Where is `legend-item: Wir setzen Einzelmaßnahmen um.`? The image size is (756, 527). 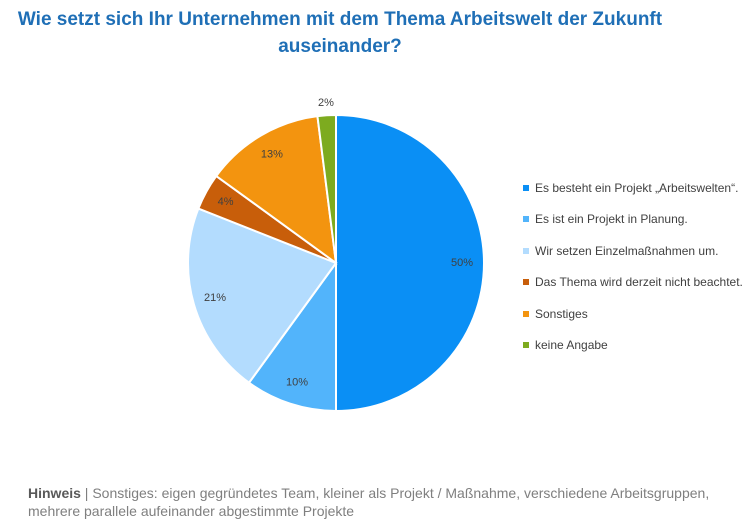 legend-item: Wir setzen Einzelmaßnahmen um. is located at coordinates (638, 250).